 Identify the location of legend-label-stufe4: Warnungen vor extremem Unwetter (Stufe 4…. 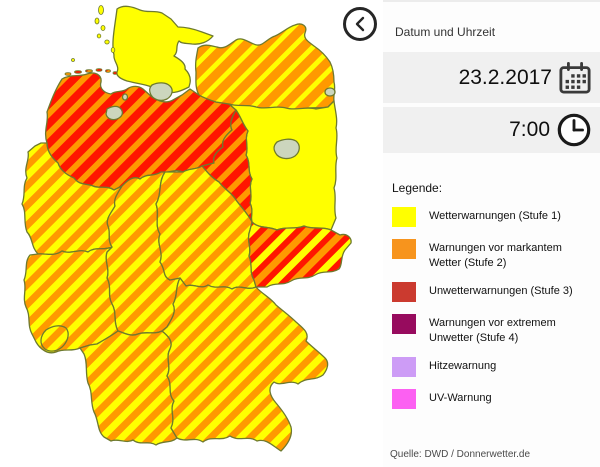
(492, 330).